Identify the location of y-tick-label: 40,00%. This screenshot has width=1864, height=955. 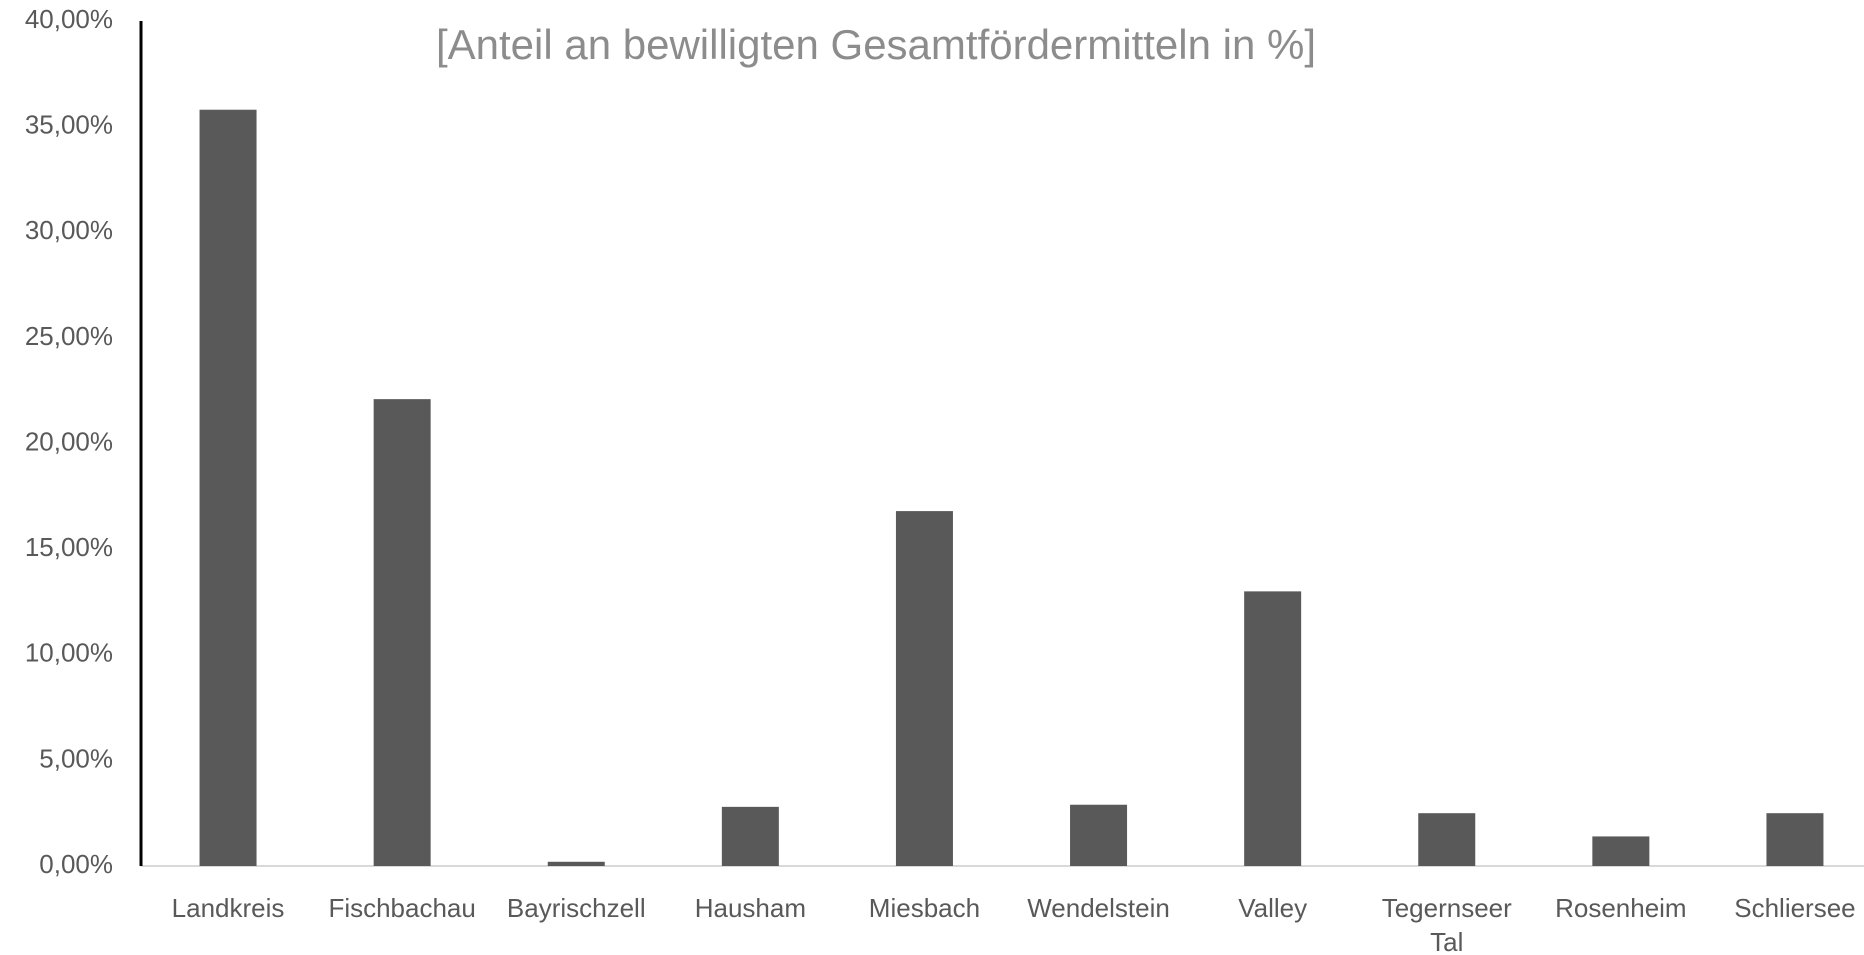
(69, 19).